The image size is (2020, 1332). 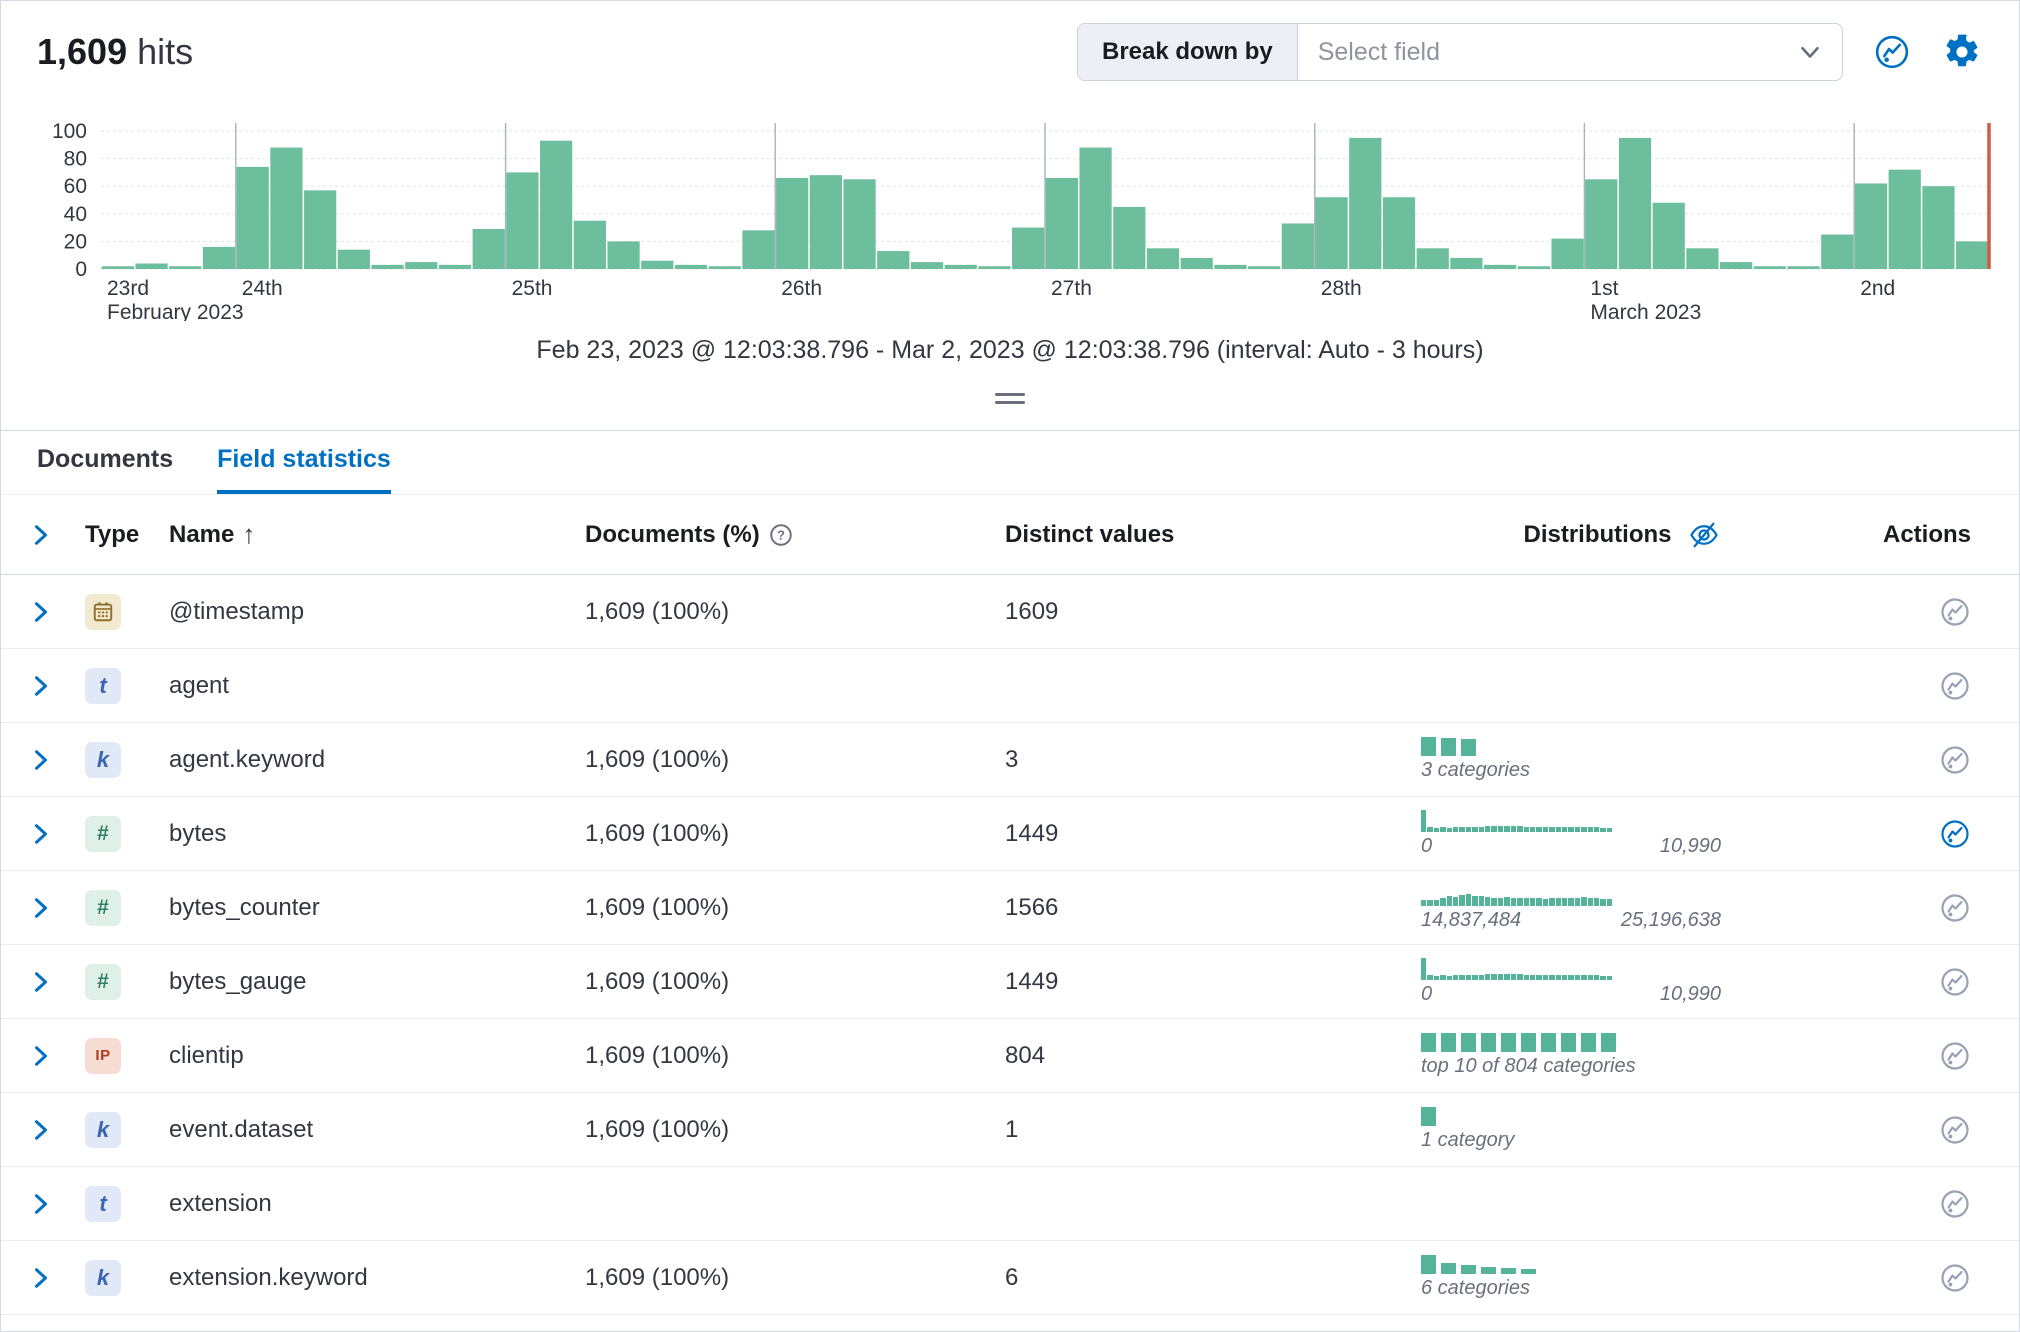 I want to click on distribution-label: 3 categories, so click(x=1475, y=770).